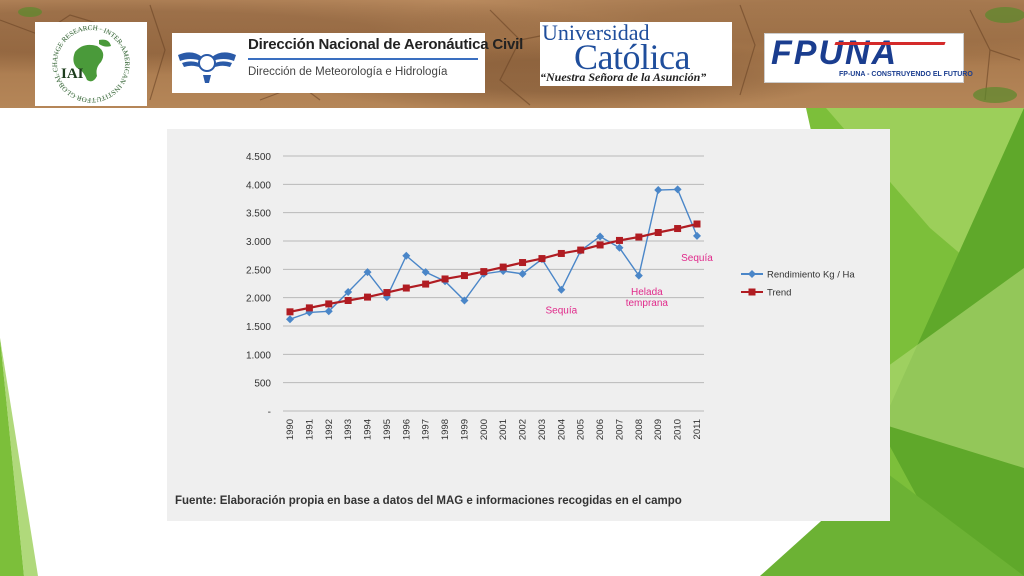 The image size is (1024, 576). Describe the element at coordinates (596, 32) in the screenshot. I see `uc-line1: Universidad` at that location.